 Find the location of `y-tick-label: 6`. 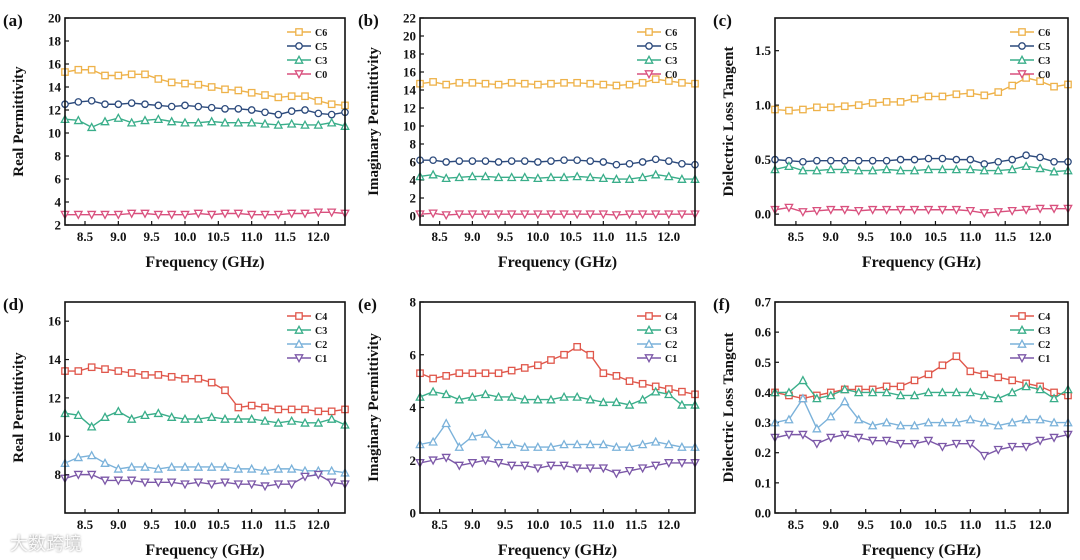

y-tick-label: 6 is located at coordinates (58, 179).